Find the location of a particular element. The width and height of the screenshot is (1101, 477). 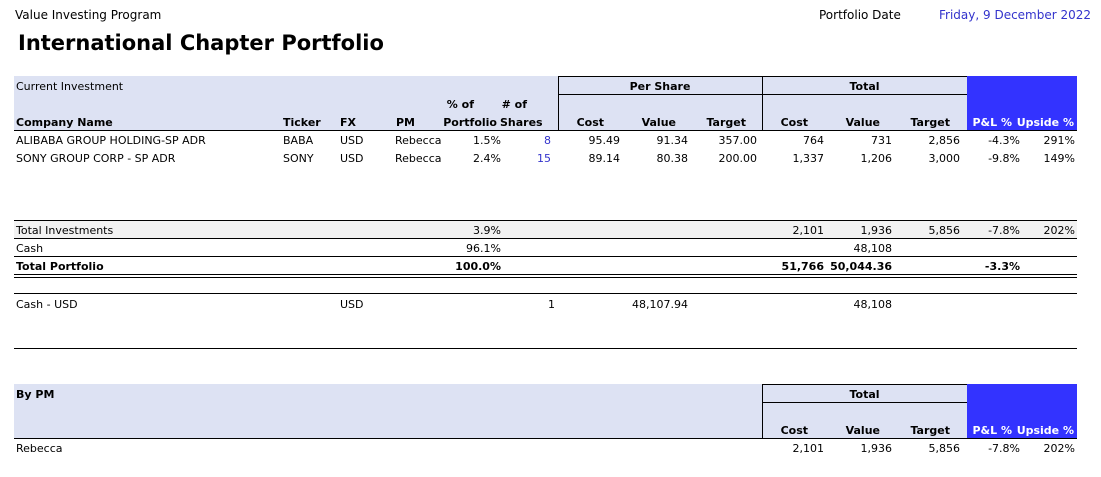

table1-header-band is located at coordinates (490, 103).